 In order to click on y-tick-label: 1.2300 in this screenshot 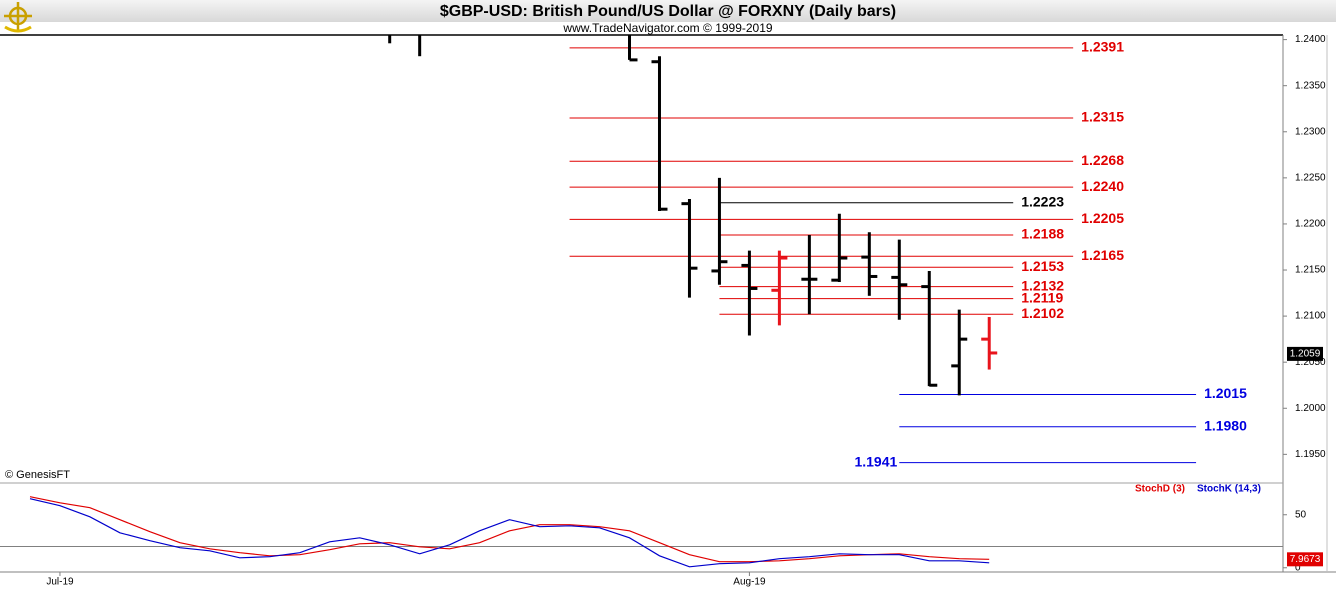, I will do `click(1310, 131)`.